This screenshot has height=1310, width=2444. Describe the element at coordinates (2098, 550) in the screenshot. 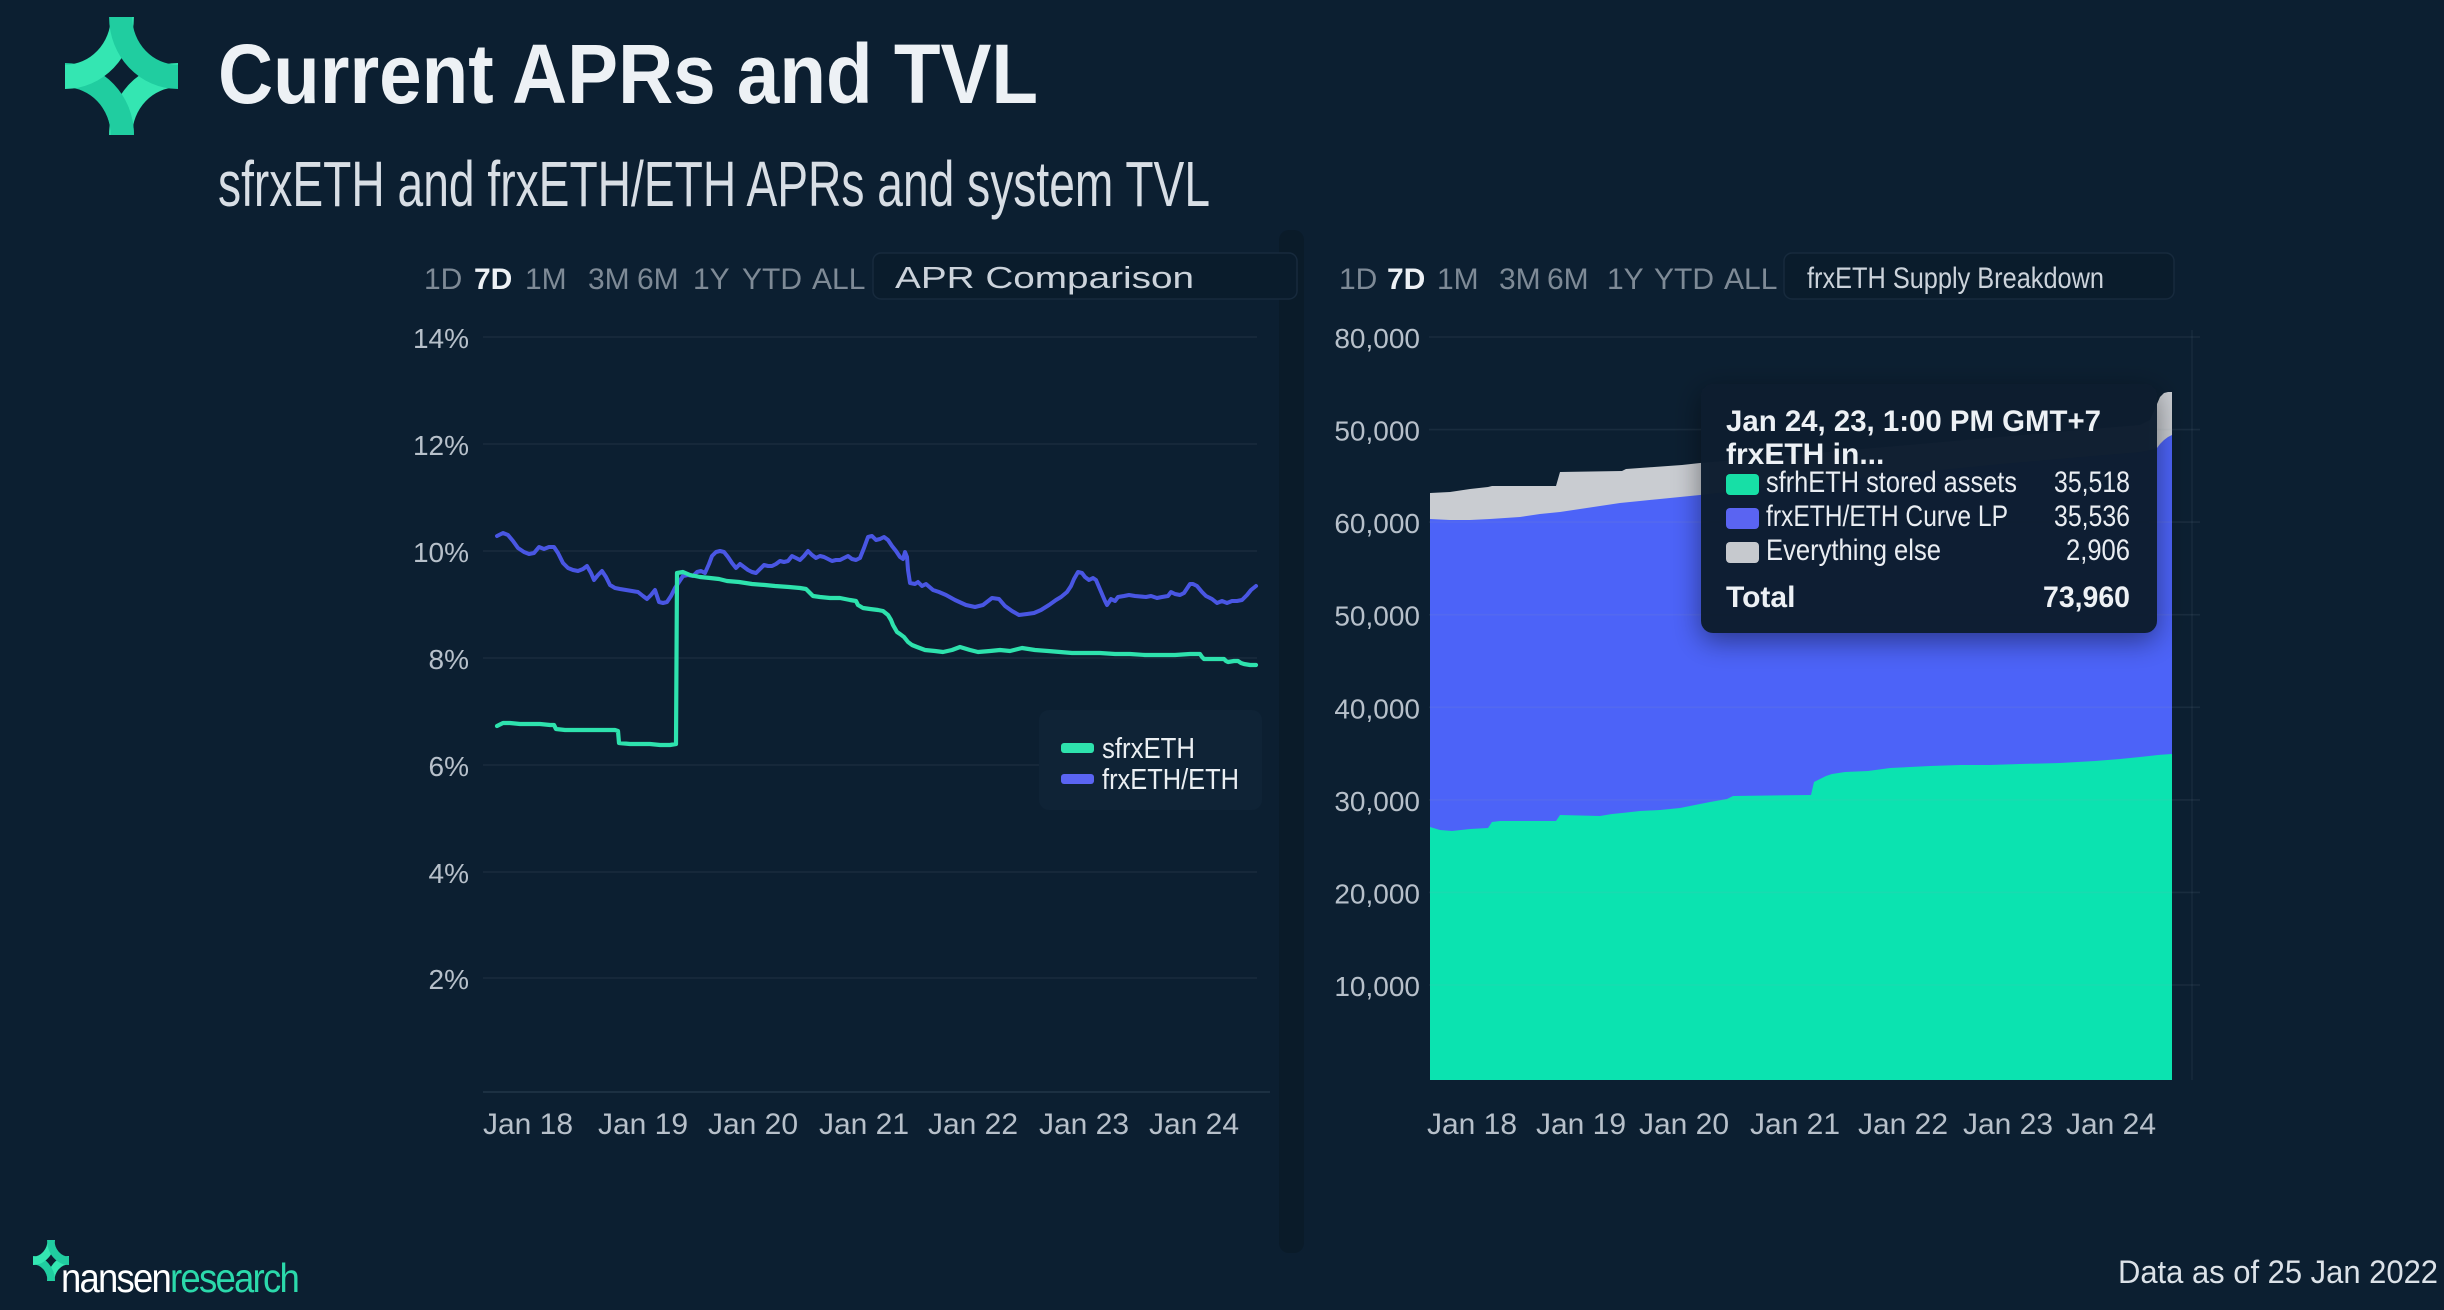

I see `svg-text: 2,906` at that location.